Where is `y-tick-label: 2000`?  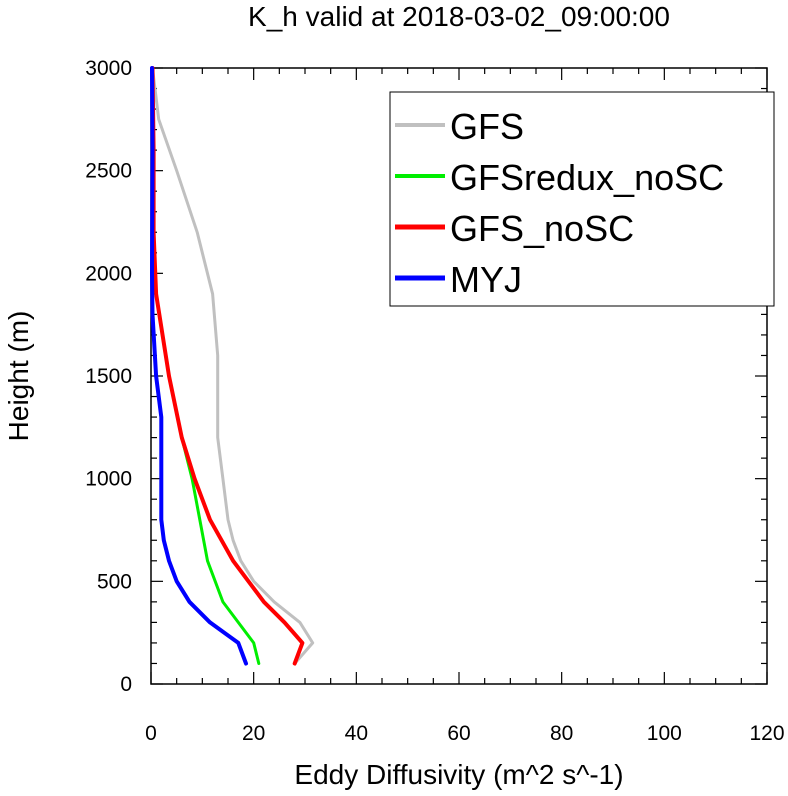
y-tick-label: 2000 is located at coordinates (108, 273).